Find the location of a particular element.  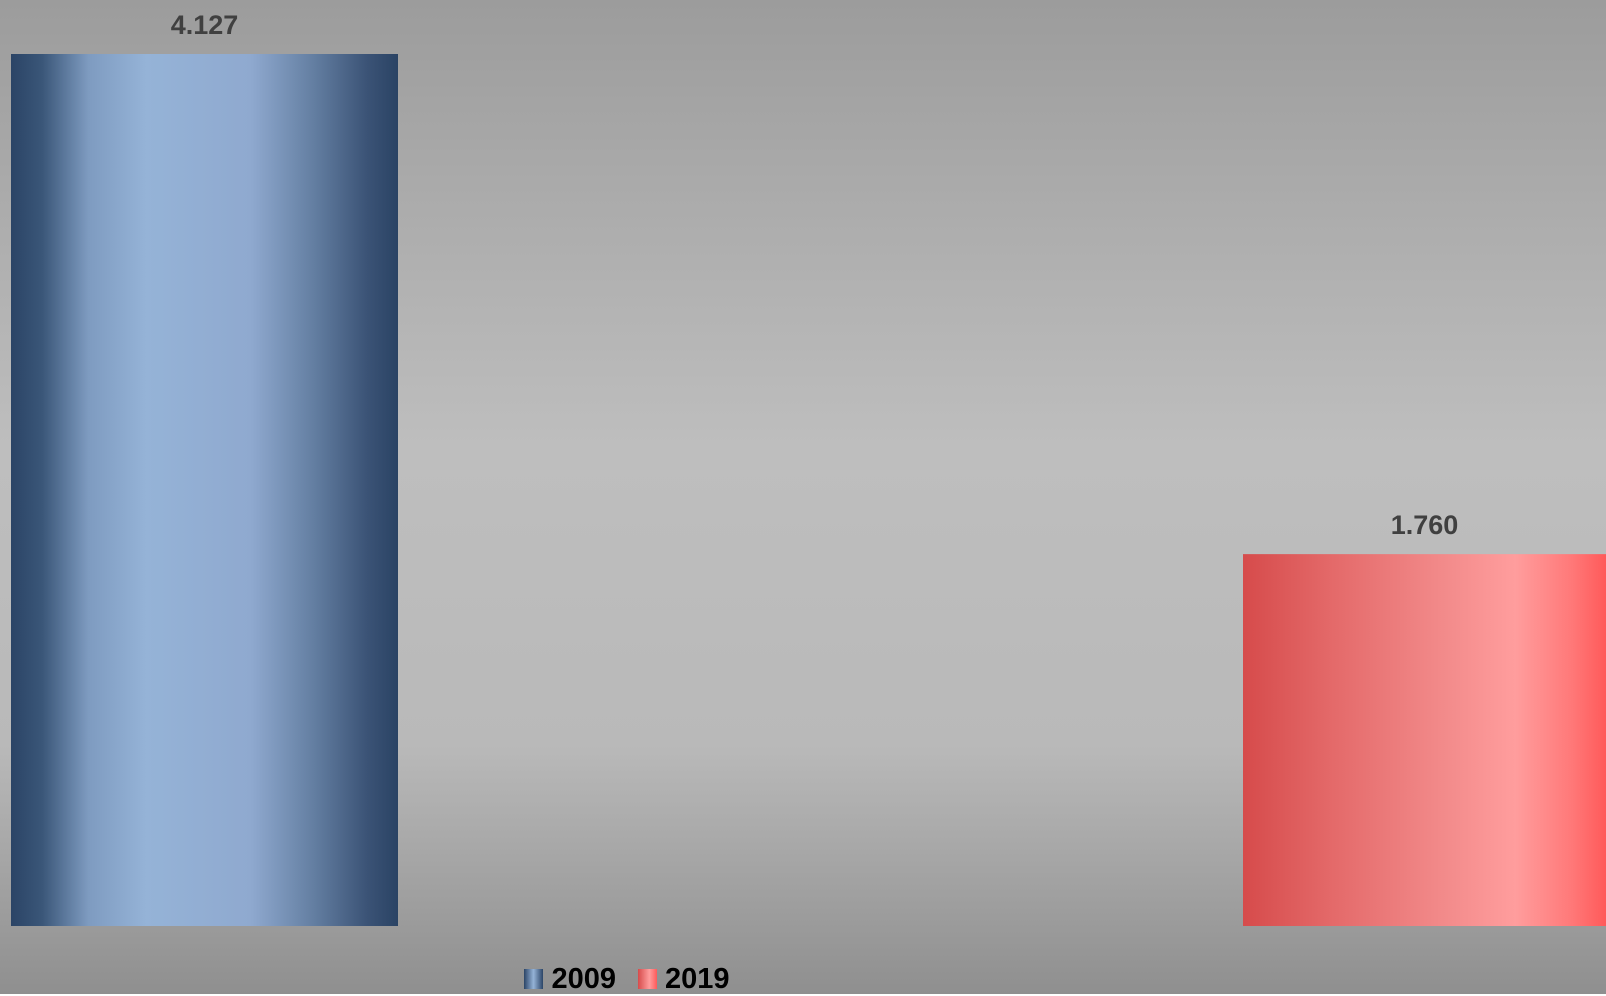

legend-label-2009: 2009 is located at coordinates (583, 978).